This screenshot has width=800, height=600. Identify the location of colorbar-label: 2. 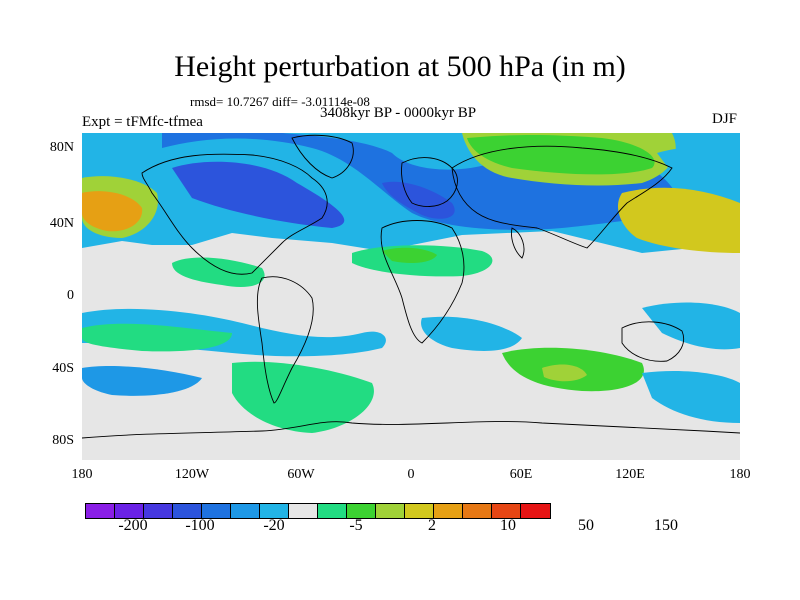
(432, 525).